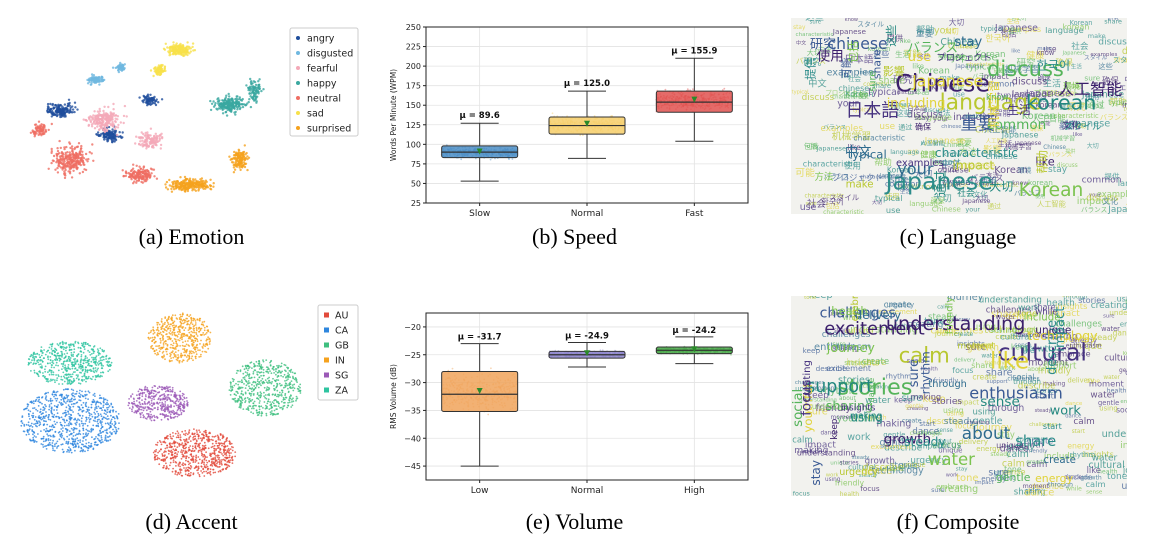 The height and width of the screenshot is (546, 1150). Describe the element at coordinates (830, 163) in the screenshot. I see `wordcloud-filler: characteristic` at that location.